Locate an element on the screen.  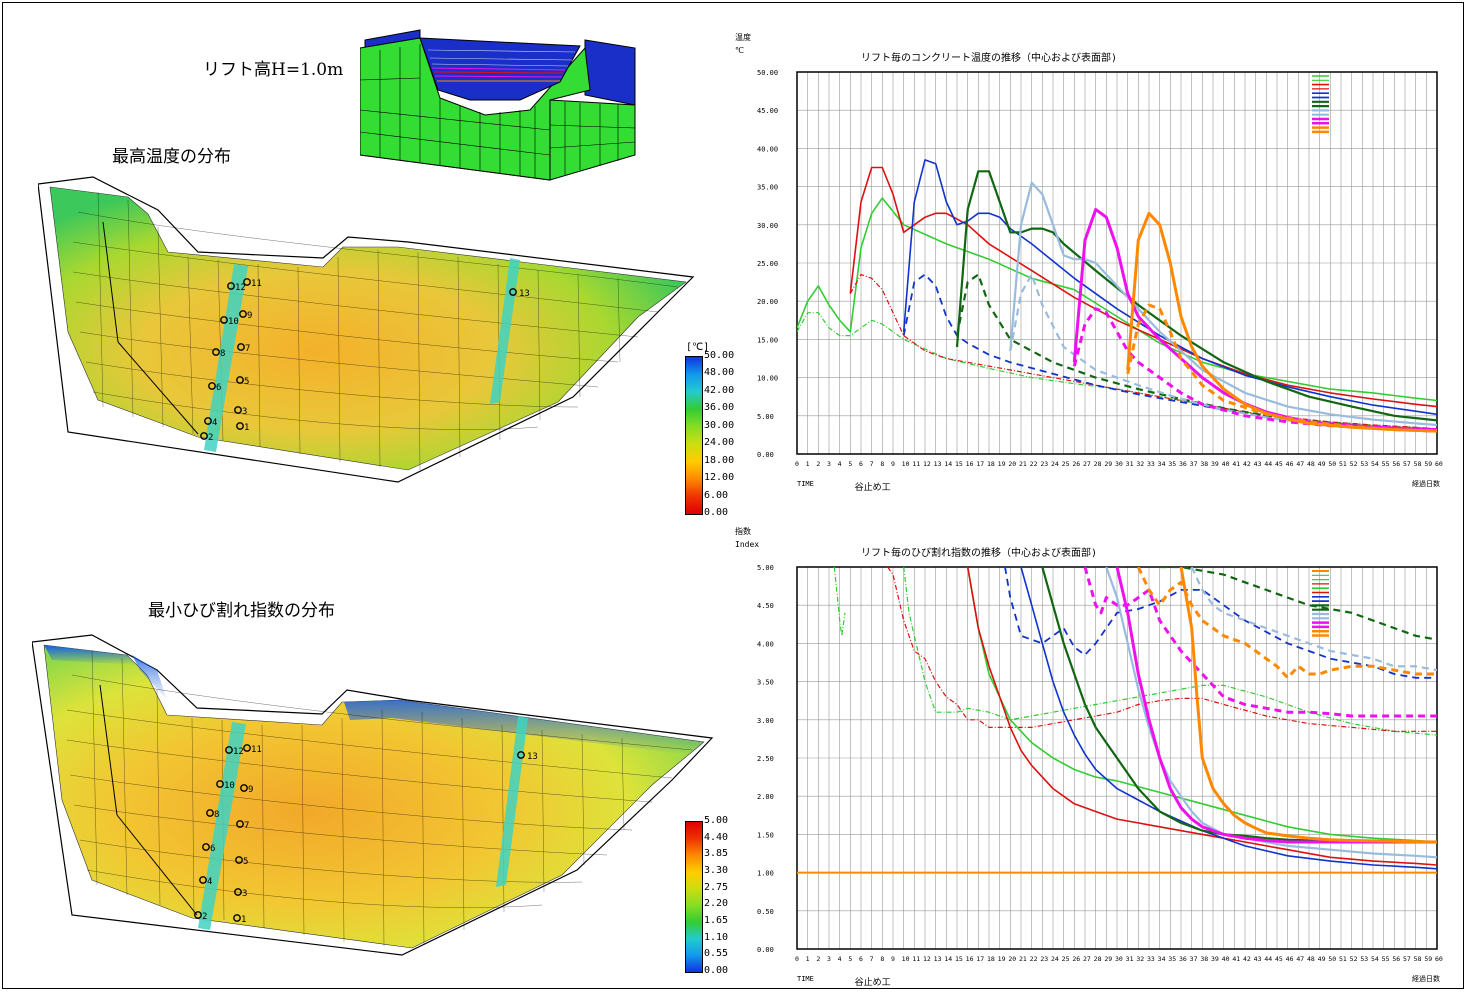
x-tick-label: 41 is located at coordinates (1236, 464).